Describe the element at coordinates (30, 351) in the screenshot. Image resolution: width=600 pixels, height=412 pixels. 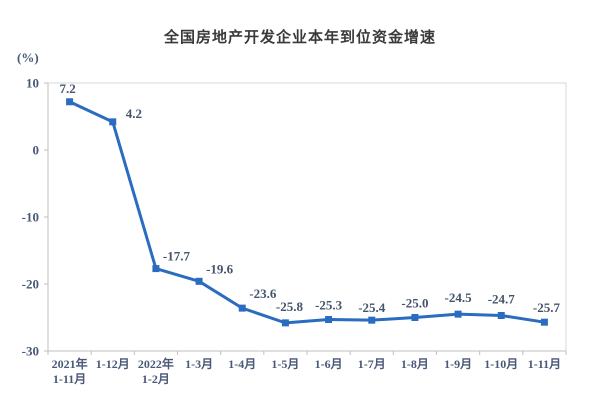
I see `y-tick-label: -30` at that location.